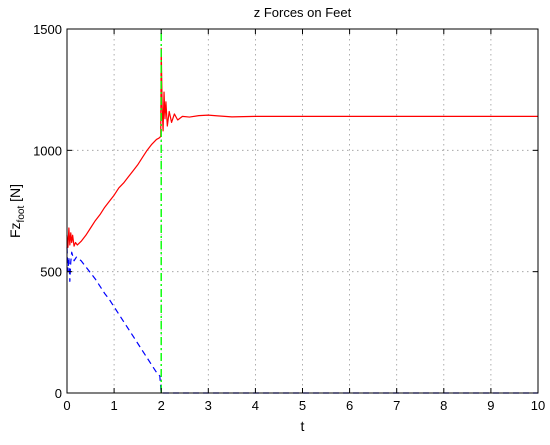 Image resolution: width=550 pixels, height=445 pixels. I want to click on y-axis-label: Fzfoot [N], so click(17, 211).